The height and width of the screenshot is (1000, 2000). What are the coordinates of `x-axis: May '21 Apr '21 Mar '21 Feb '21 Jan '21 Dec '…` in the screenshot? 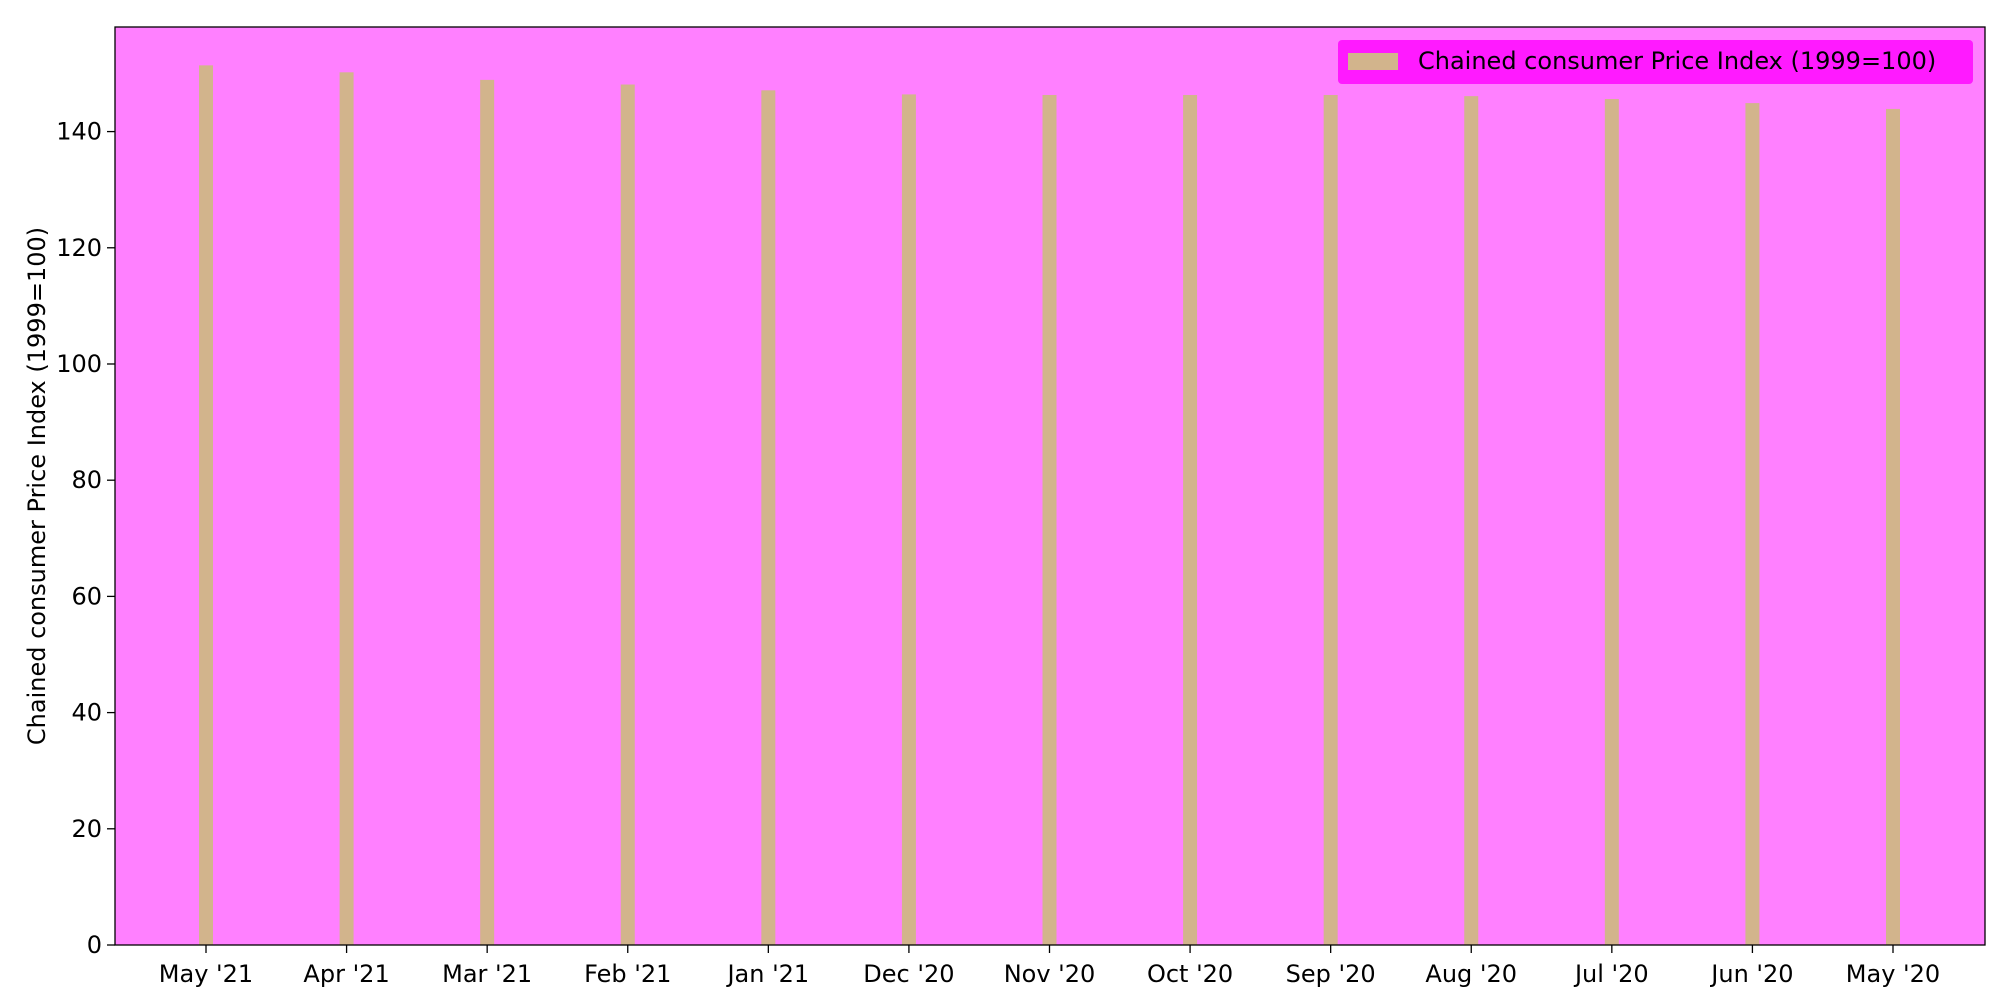 It's located at (1049, 966).